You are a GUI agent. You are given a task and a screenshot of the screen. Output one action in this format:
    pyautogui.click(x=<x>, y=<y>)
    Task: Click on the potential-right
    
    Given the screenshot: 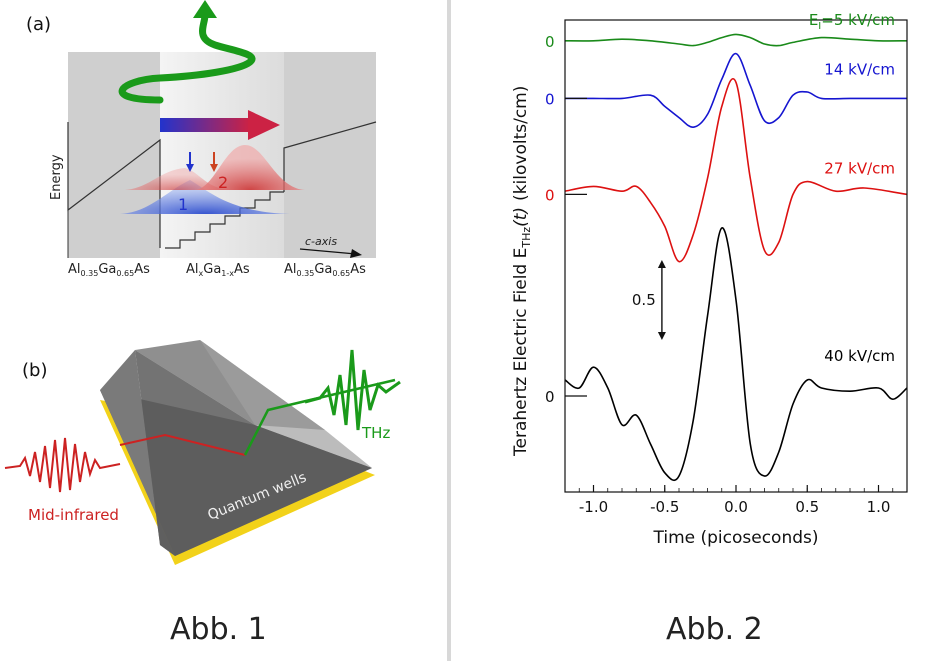 What is the action you would take?
    pyautogui.click(x=330, y=156)
    